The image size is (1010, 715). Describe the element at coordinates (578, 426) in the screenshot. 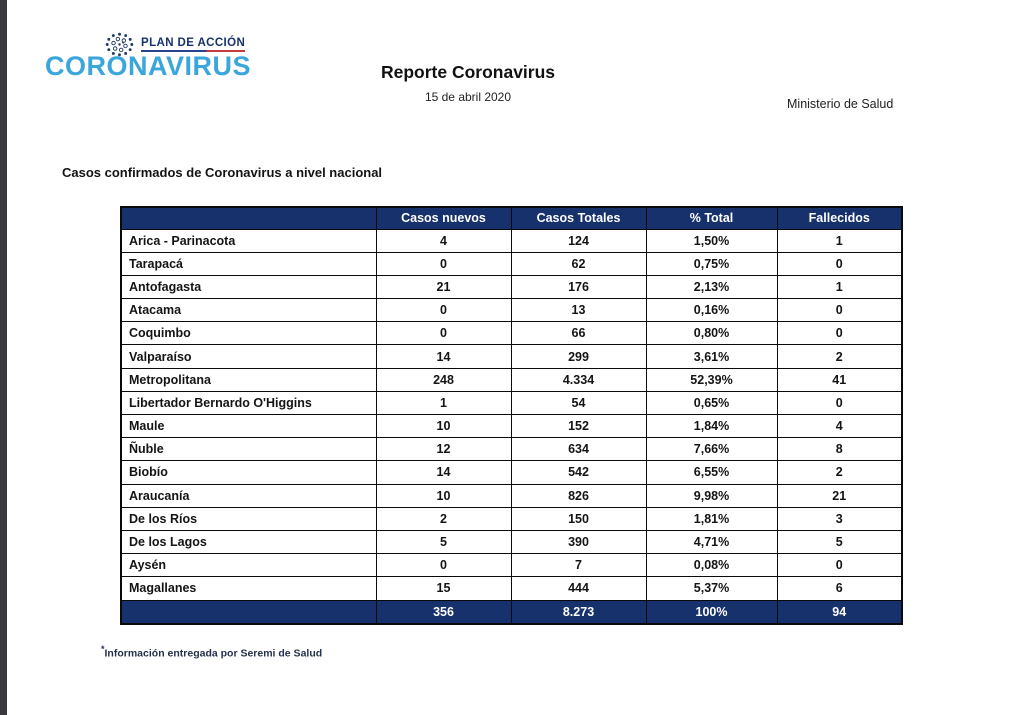

I see `totales-cell: 152` at that location.